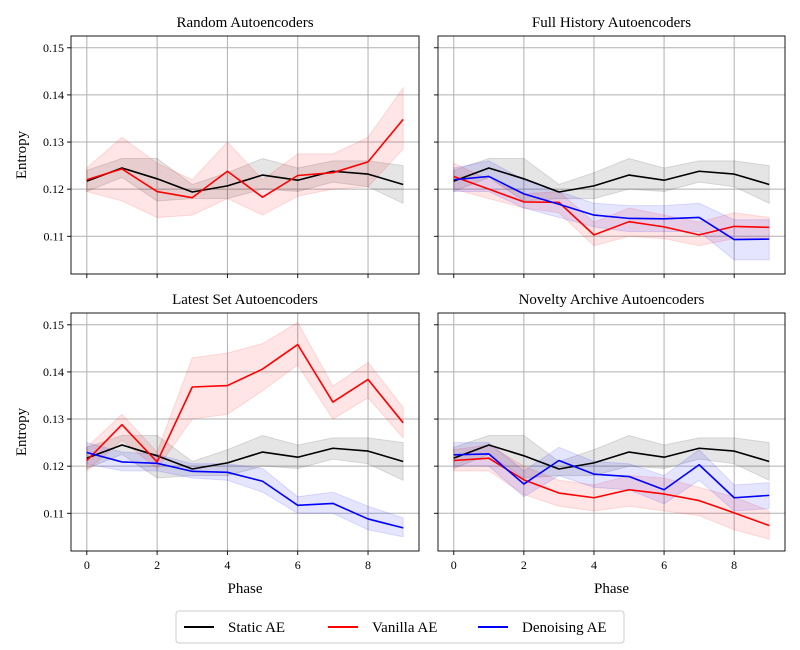 This screenshot has width=800, height=650. I want to click on legend-box, so click(400, 627).